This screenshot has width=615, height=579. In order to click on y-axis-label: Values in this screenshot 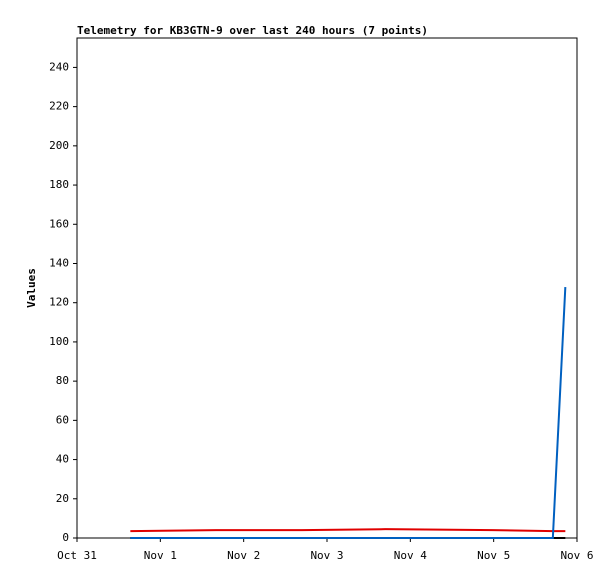, I will do `click(31, 288)`.